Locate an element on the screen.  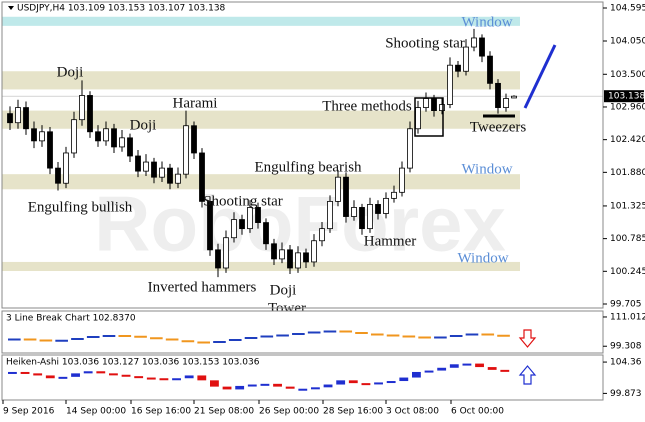
x-tick-label: 28 Sep 16:00 is located at coordinates (353, 412).